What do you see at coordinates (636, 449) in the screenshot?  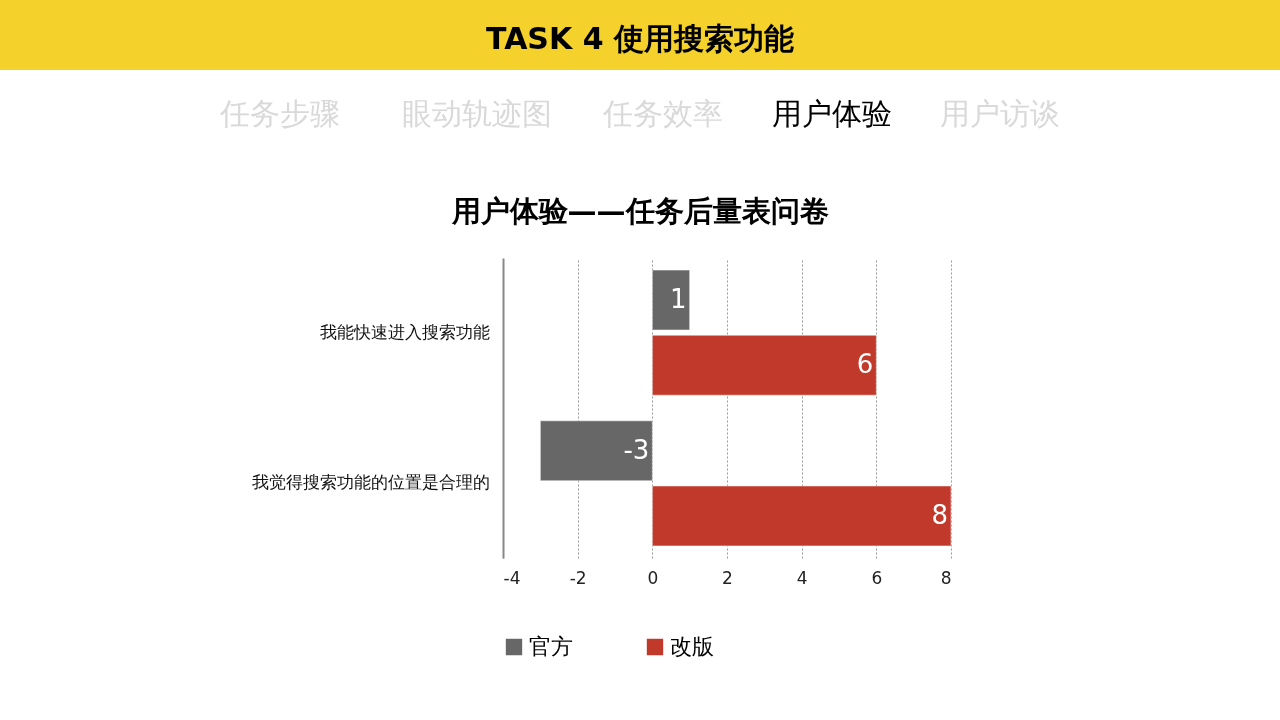 I see `data-label: -3` at bounding box center [636, 449].